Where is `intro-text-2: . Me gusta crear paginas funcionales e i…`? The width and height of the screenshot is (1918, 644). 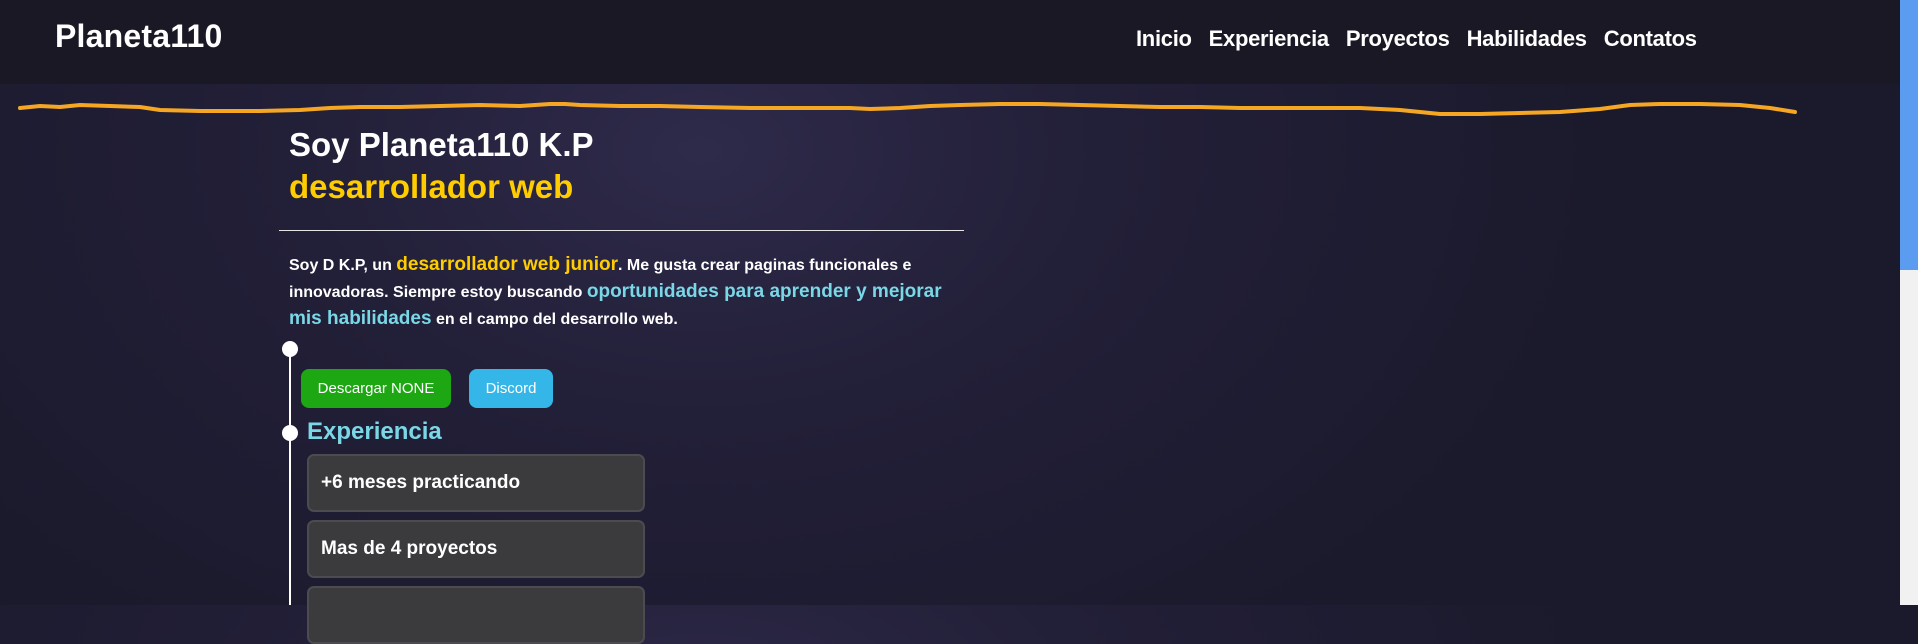
intro-text-2: . Me gusta crear paginas funcionales e i… is located at coordinates (600, 279).